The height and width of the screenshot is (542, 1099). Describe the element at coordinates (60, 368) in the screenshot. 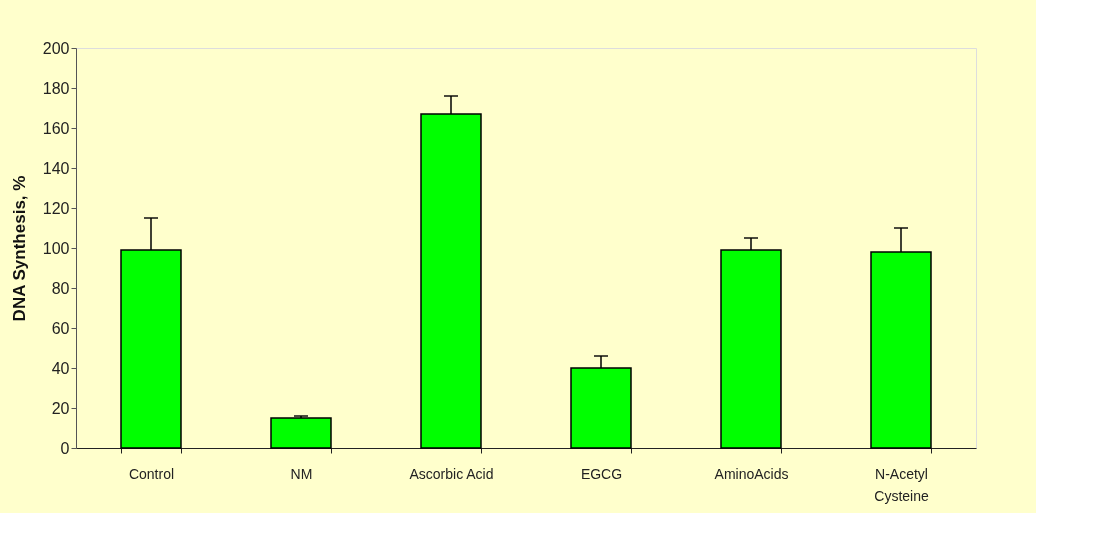

I see `y-tick-label: 40` at that location.